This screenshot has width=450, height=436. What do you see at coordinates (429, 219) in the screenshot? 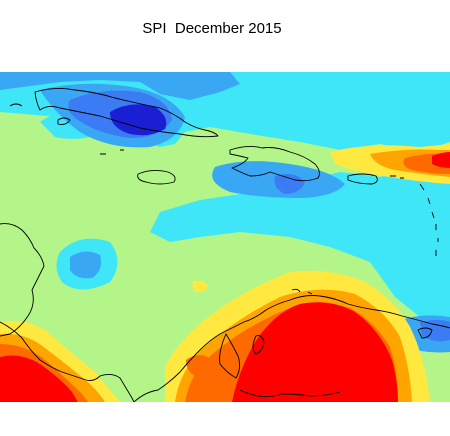
I see `lesser-antilles` at bounding box center [429, 219].